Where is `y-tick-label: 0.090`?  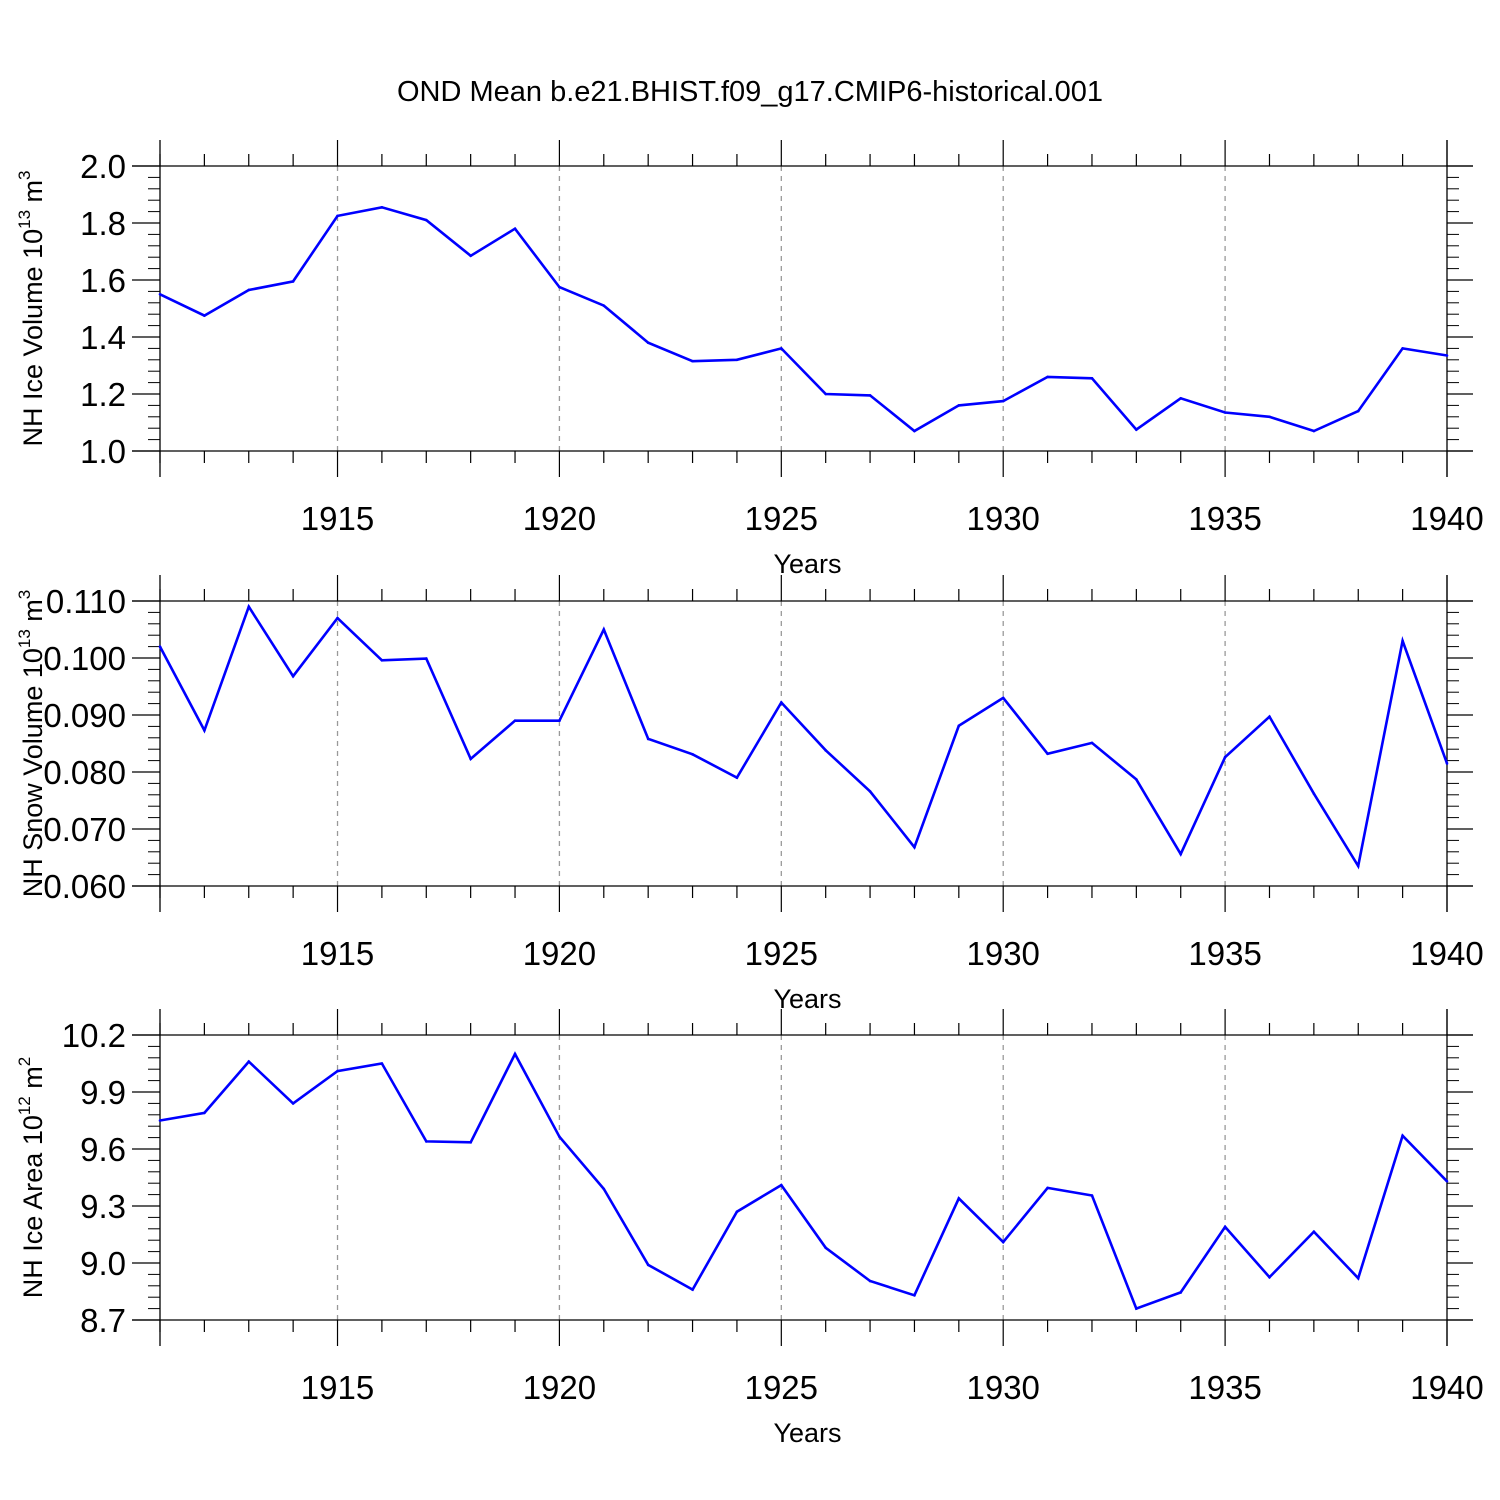
y-tick-label: 0.090 is located at coordinates (84, 715).